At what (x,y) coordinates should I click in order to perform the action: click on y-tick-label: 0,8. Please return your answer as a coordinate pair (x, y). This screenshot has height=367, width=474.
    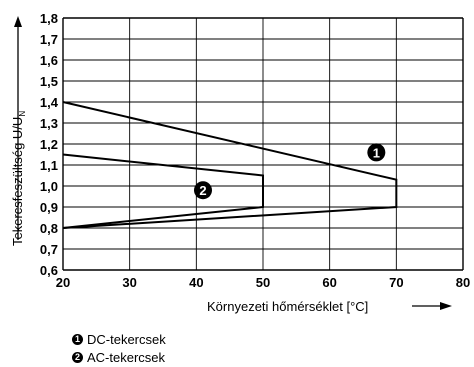
    Looking at the image, I should click on (49, 228).